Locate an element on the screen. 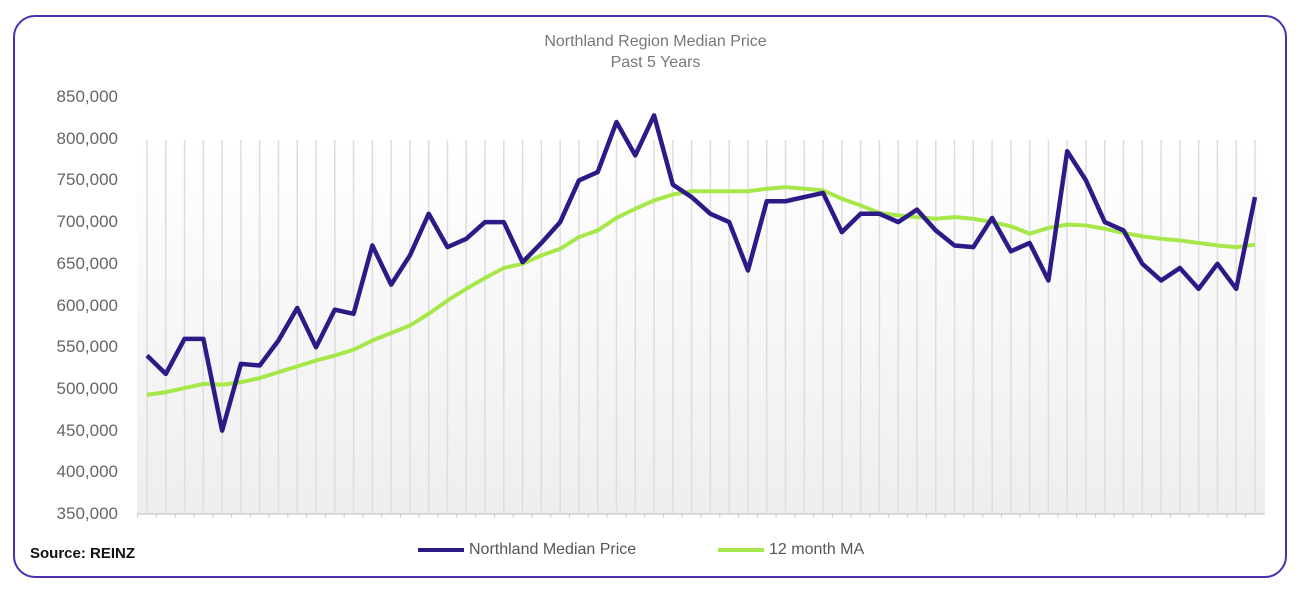 This screenshot has width=1311, height=600. chart-title: Northland Region Median Price is located at coordinates (655, 41).